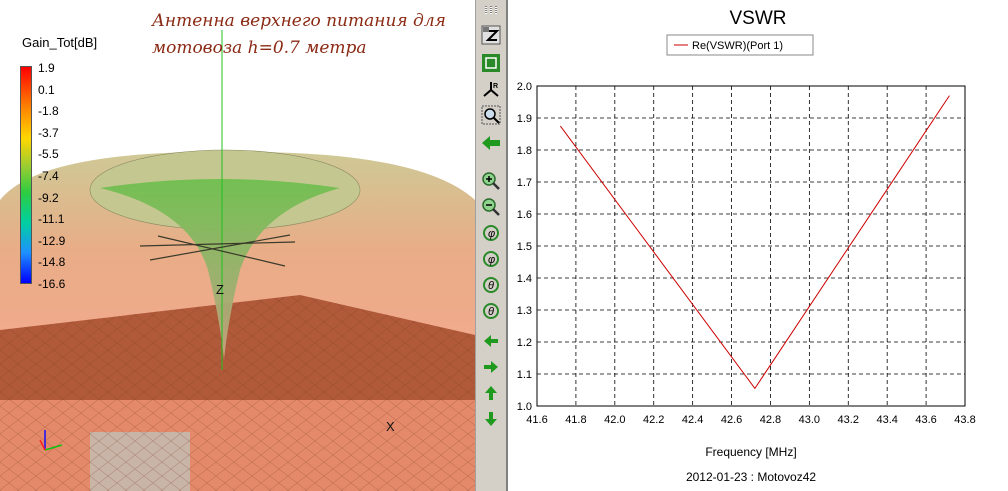  I want to click on rotate-phi-minus-button: φ, so click(491, 259).